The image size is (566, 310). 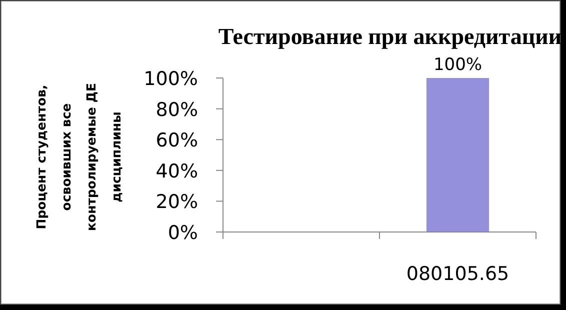 I want to click on y-axis-title: Процент студентов, освоивших все контролируемые ДЕ дисциплины, so click(x=79, y=157).